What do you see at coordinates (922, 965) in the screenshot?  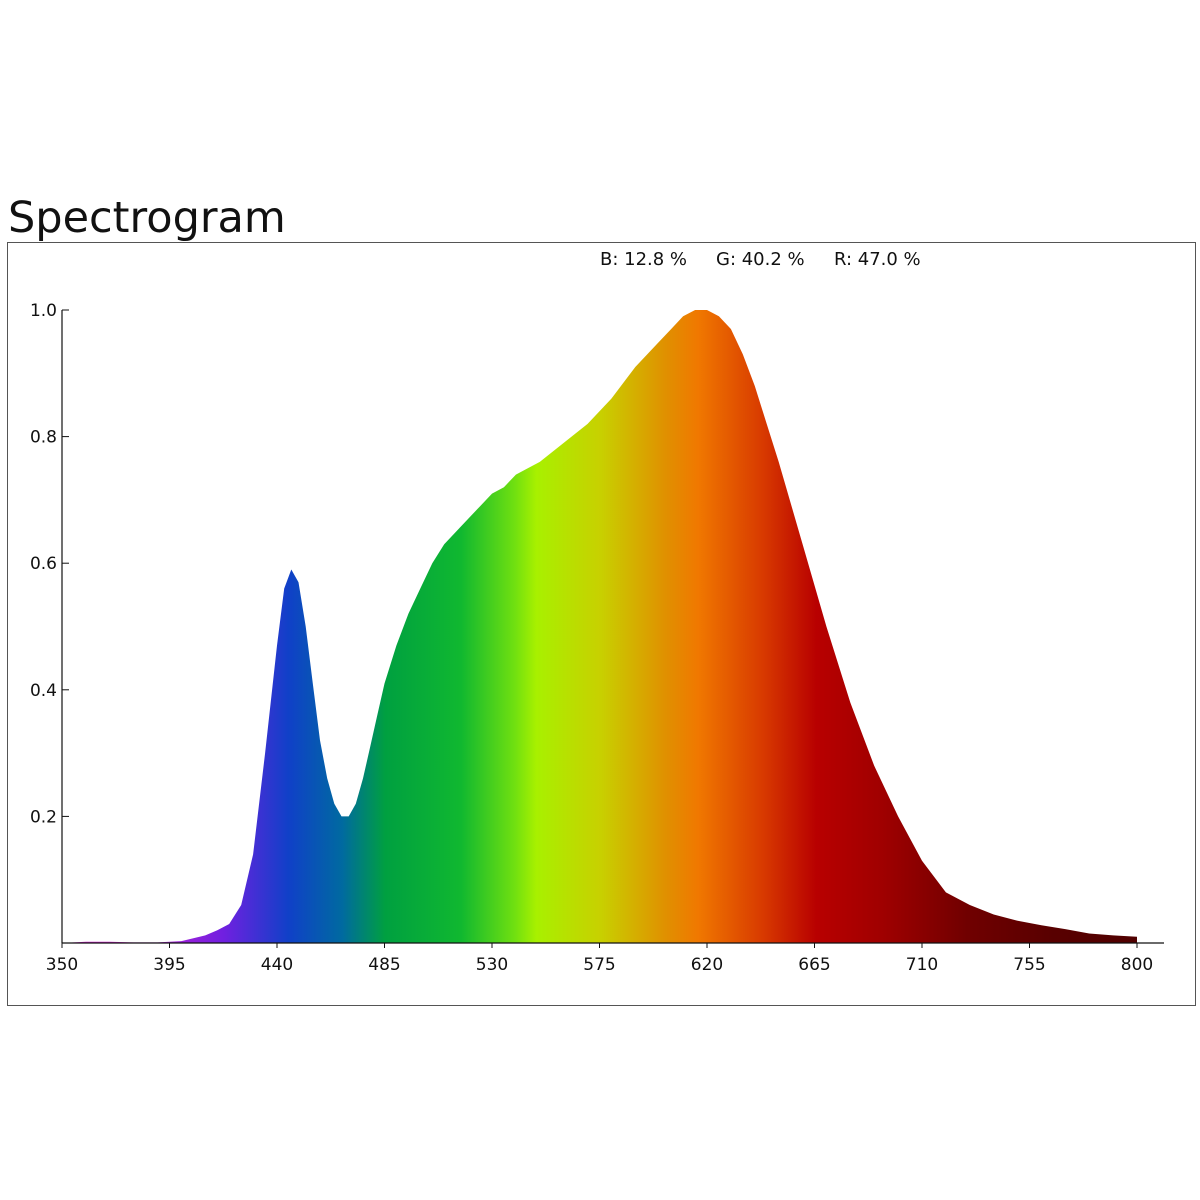 I see `x-tick-label: 710` at bounding box center [922, 965].